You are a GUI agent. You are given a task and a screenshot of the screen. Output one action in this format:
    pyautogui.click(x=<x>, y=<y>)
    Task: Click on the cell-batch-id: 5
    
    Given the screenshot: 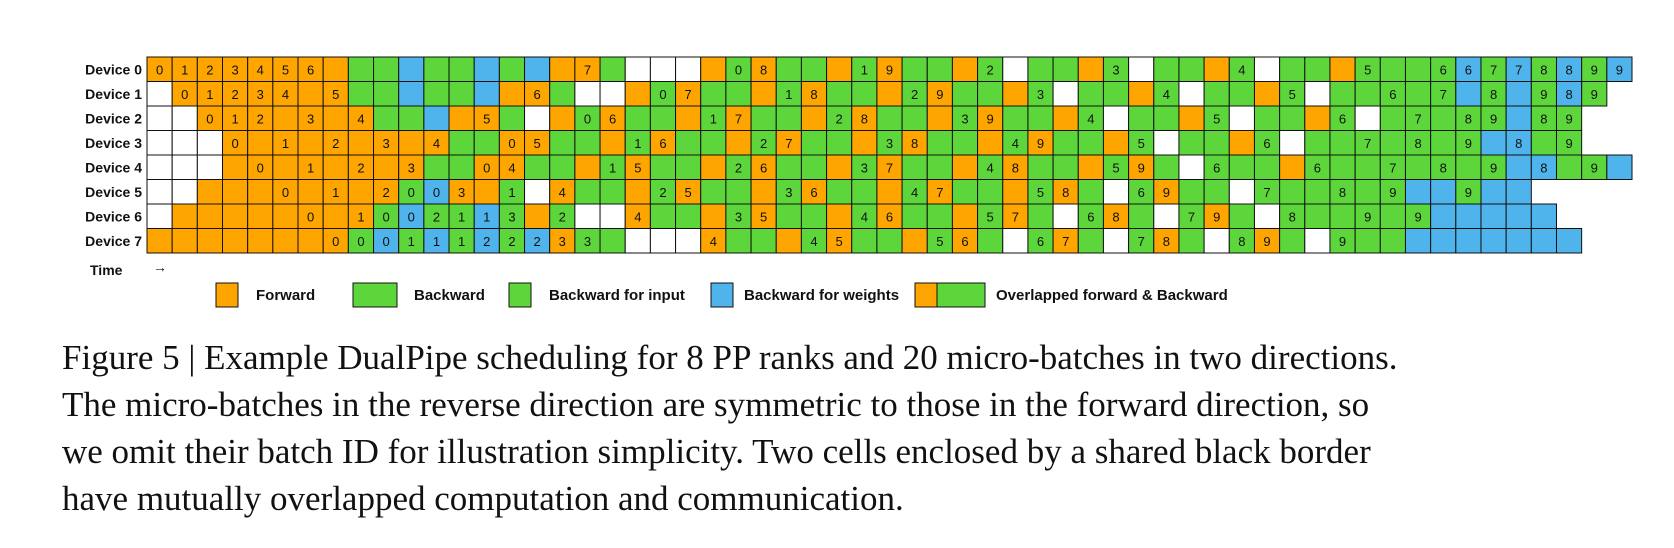 What is the action you would take?
    pyautogui.click(x=486, y=118)
    